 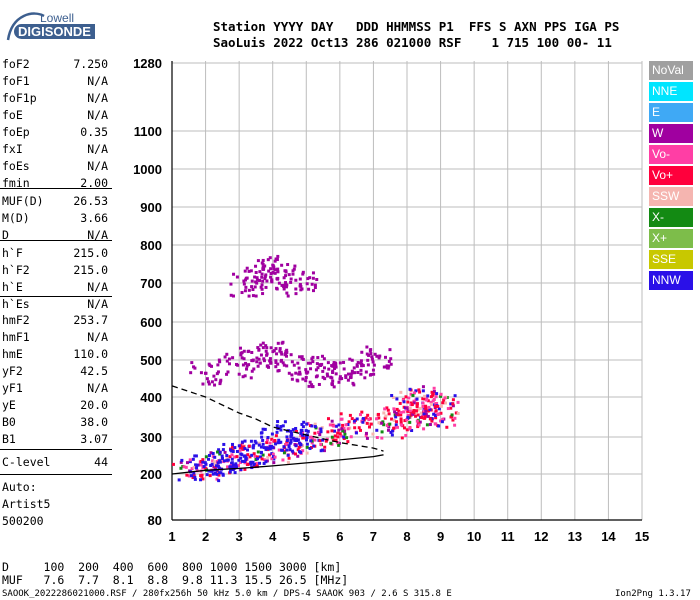 What do you see at coordinates (12, 149) in the screenshot?
I see `param-label: fxI` at bounding box center [12, 149].